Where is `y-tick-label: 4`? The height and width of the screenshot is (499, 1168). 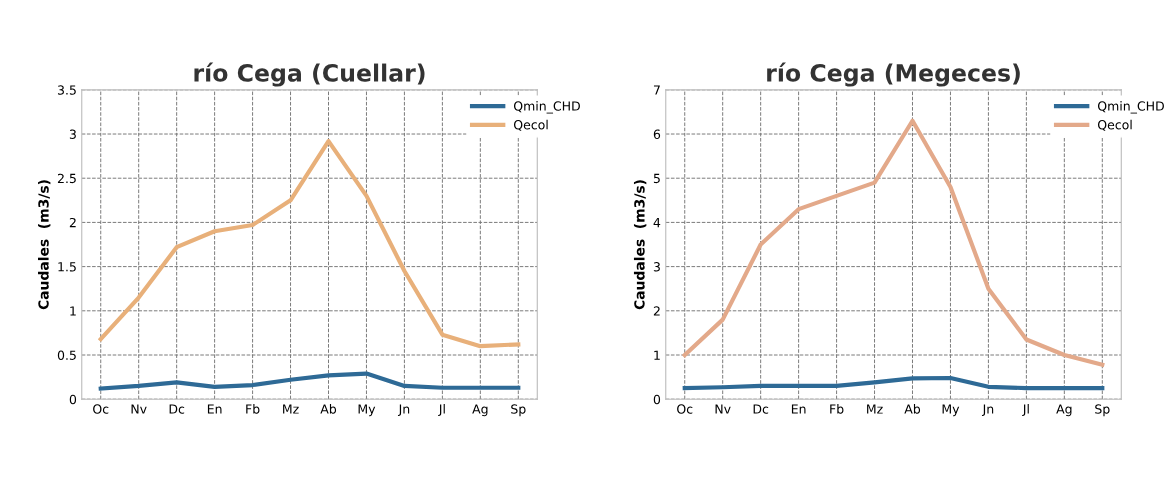 y-tick-label: 4 is located at coordinates (657, 223).